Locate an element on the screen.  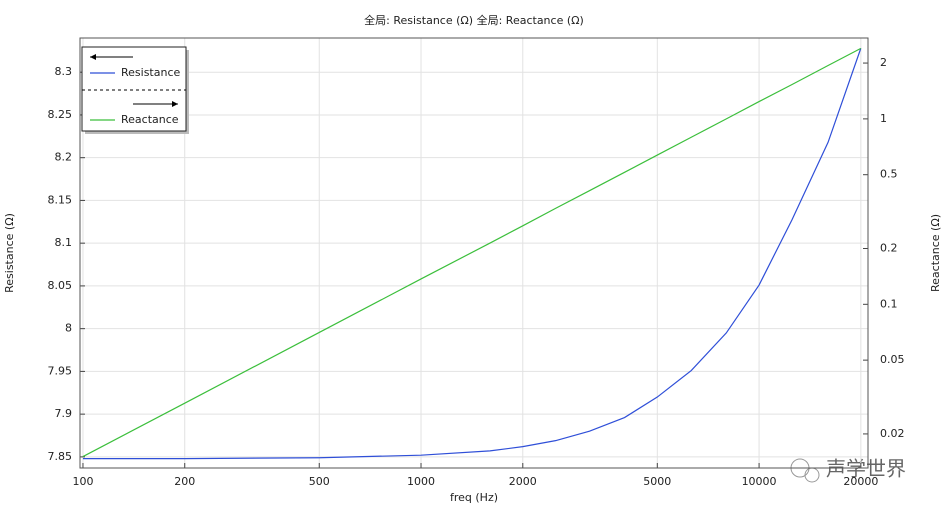
x-axis-label: freq (Hz) is located at coordinates (474, 497).